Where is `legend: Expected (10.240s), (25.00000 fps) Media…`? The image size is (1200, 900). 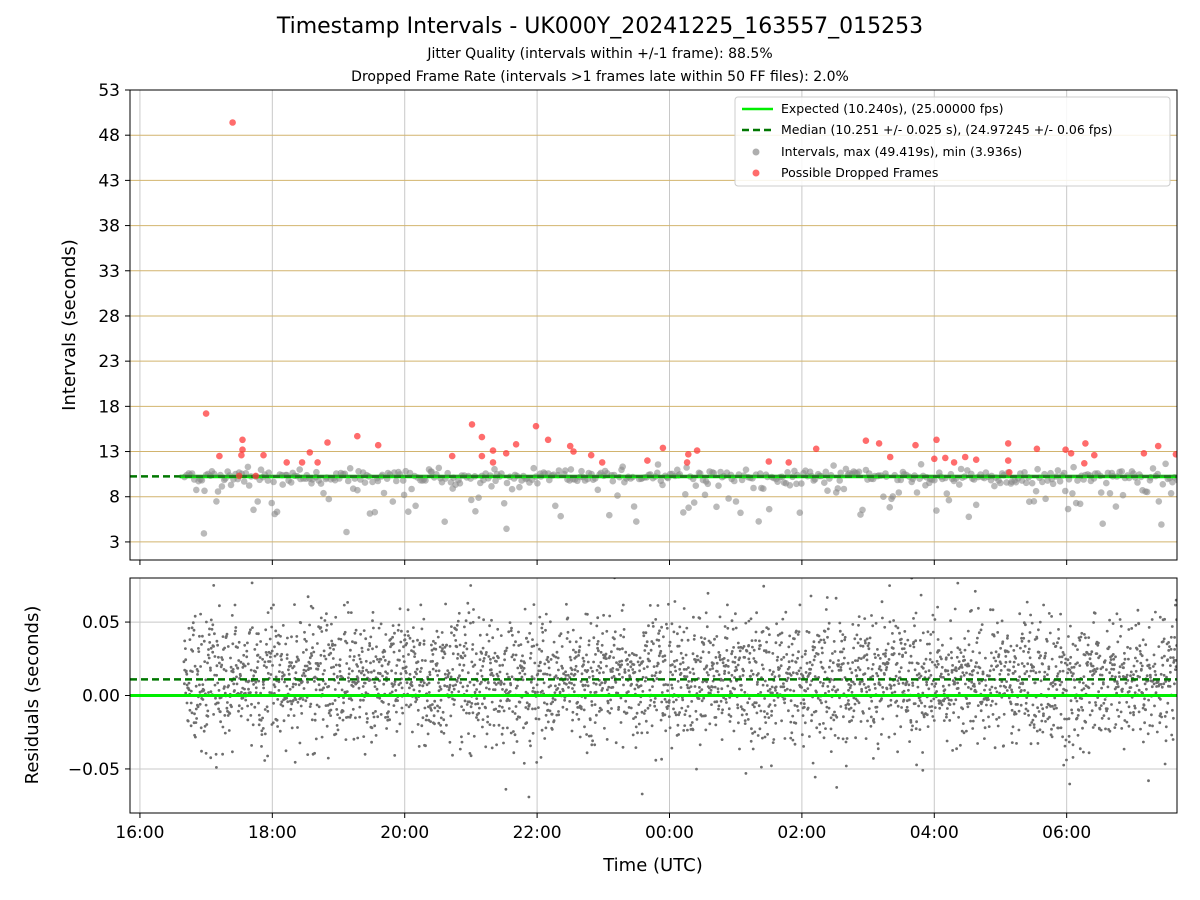 legend: Expected (10.240s), (25.00000 fps) Media… is located at coordinates (952, 141).